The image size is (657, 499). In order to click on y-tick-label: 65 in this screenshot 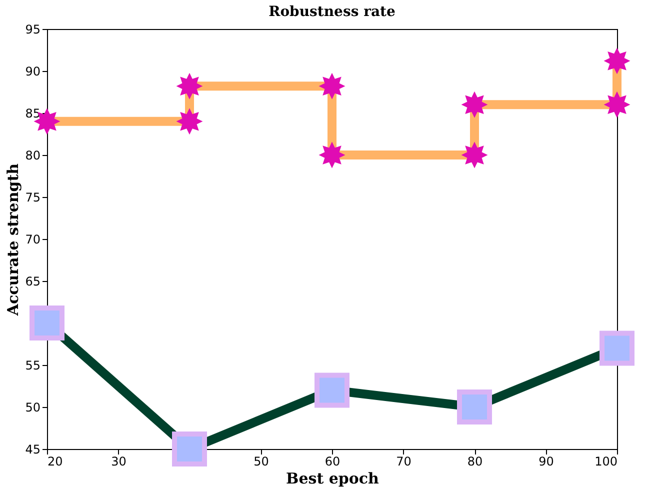, I will do `click(32, 281)`.